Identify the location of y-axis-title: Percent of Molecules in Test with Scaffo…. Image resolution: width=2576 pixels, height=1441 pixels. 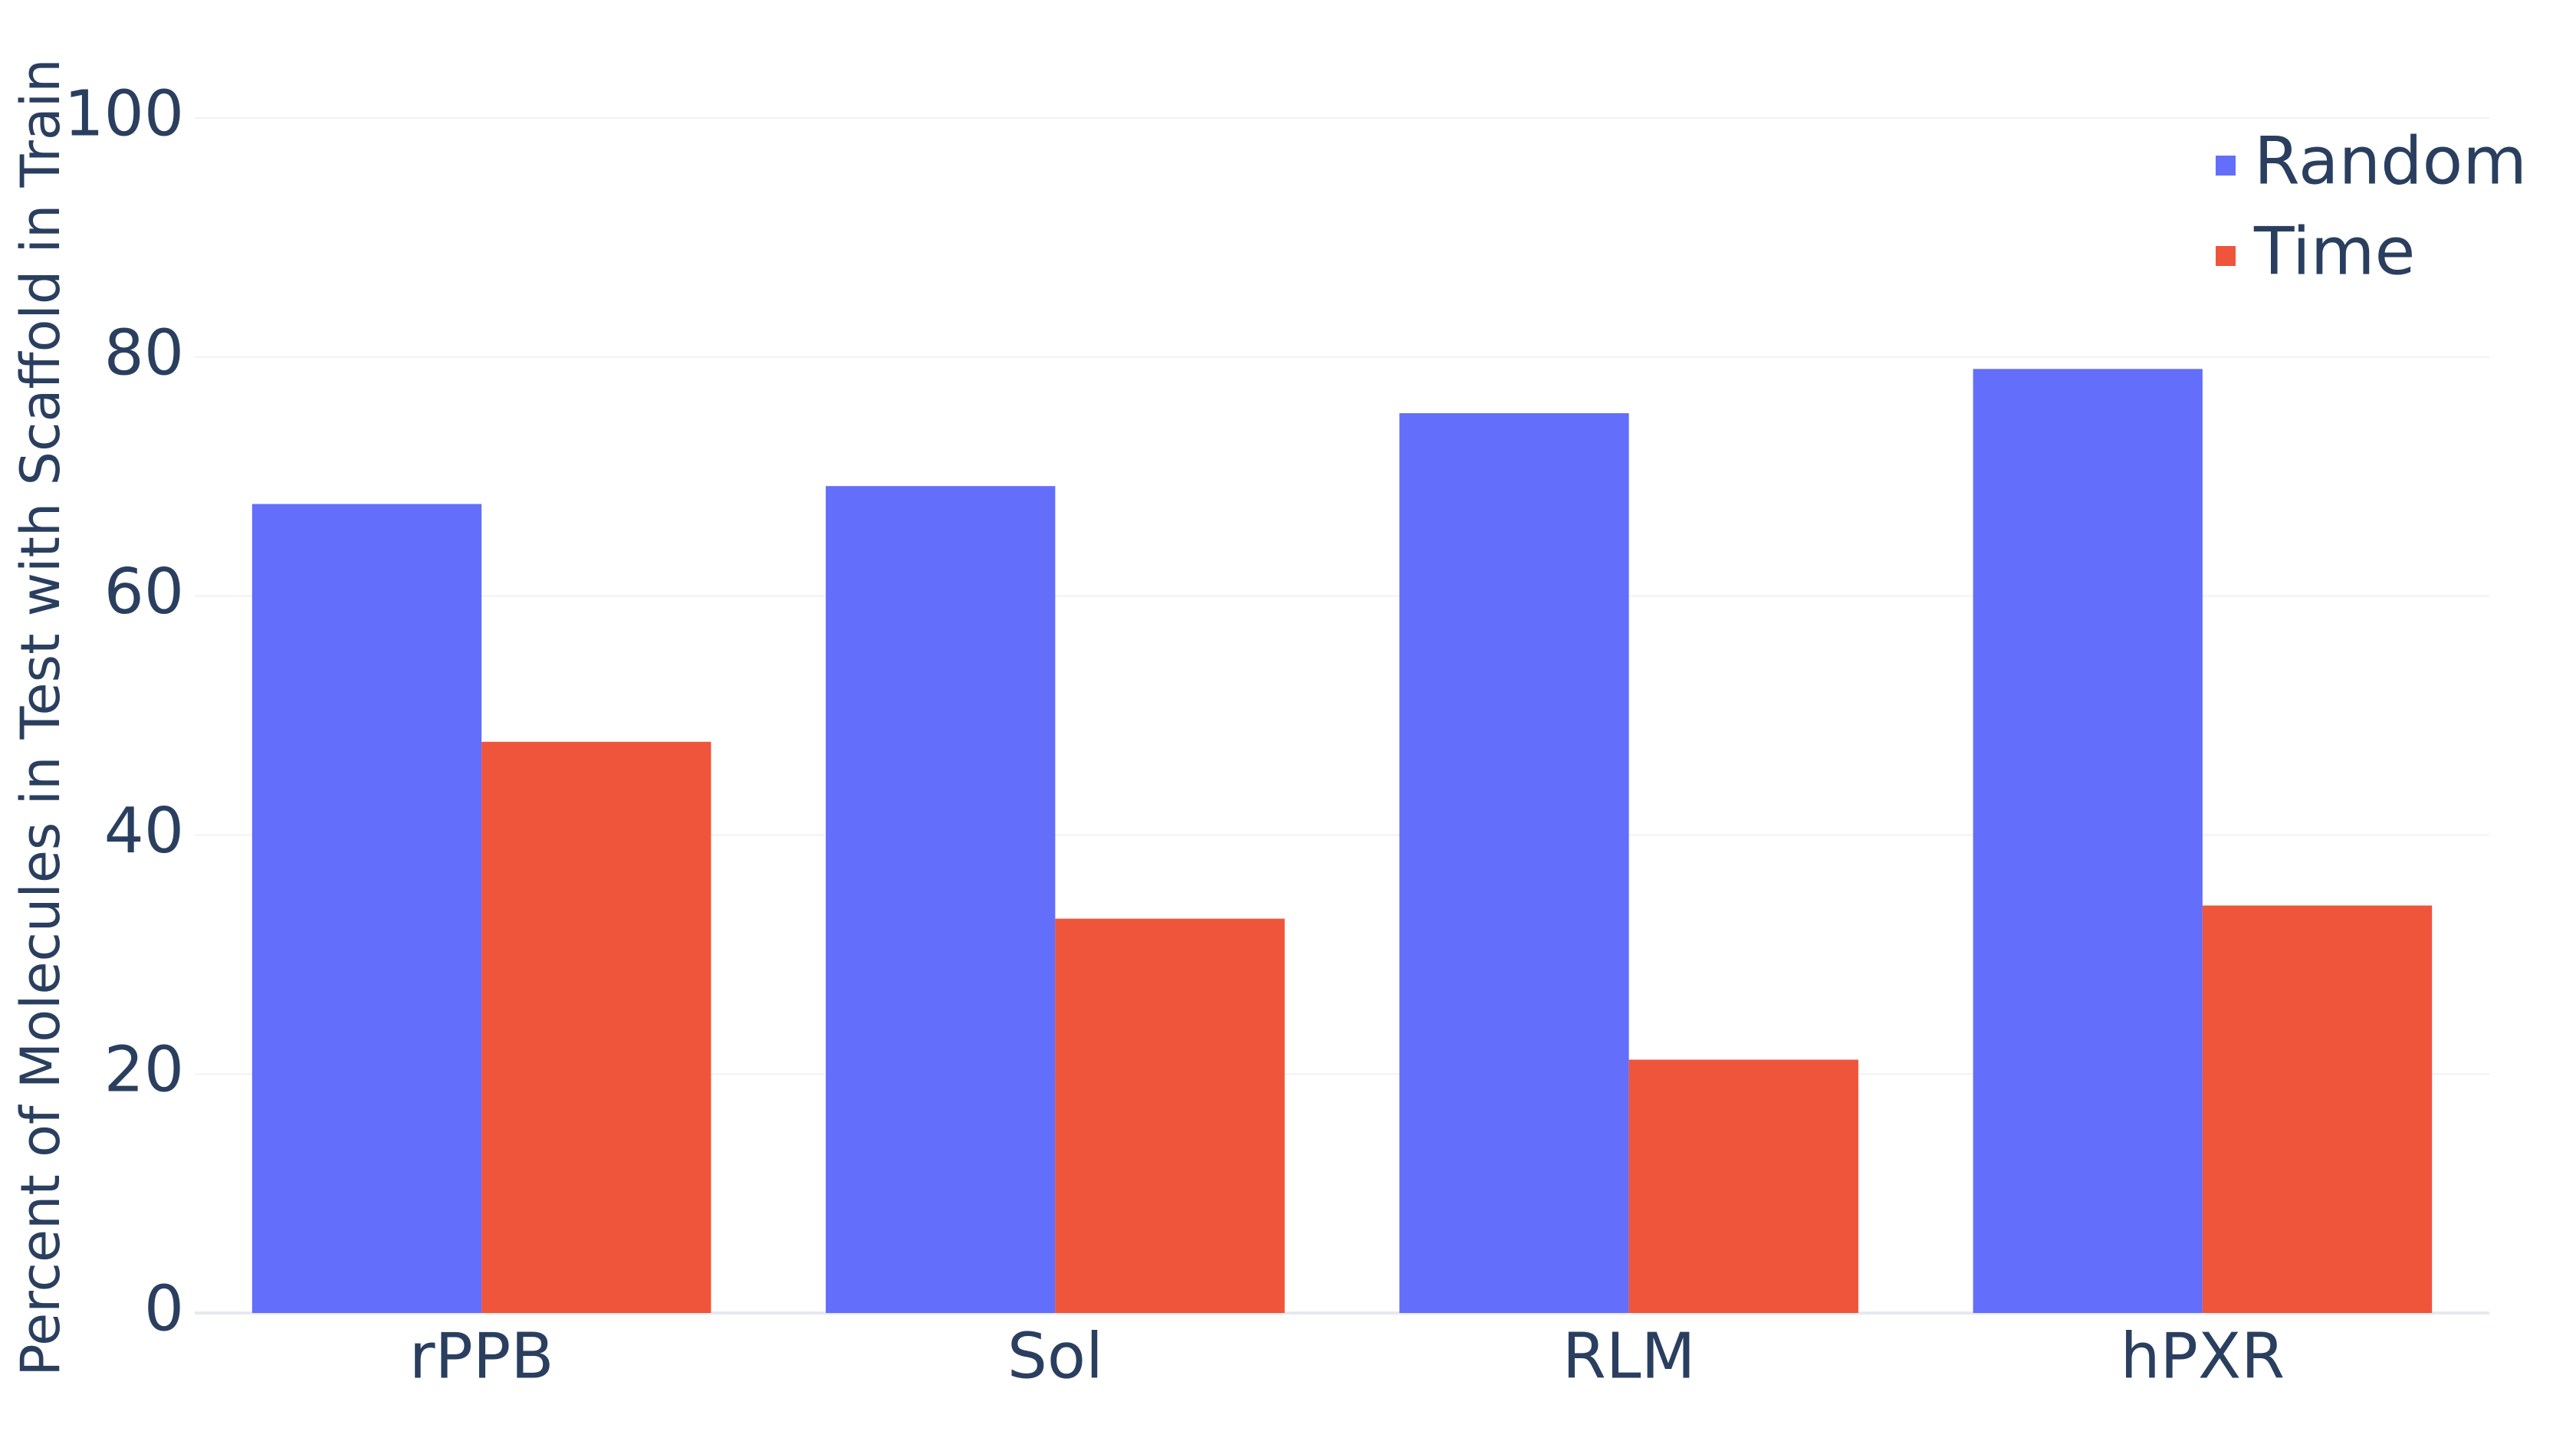
(41, 717).